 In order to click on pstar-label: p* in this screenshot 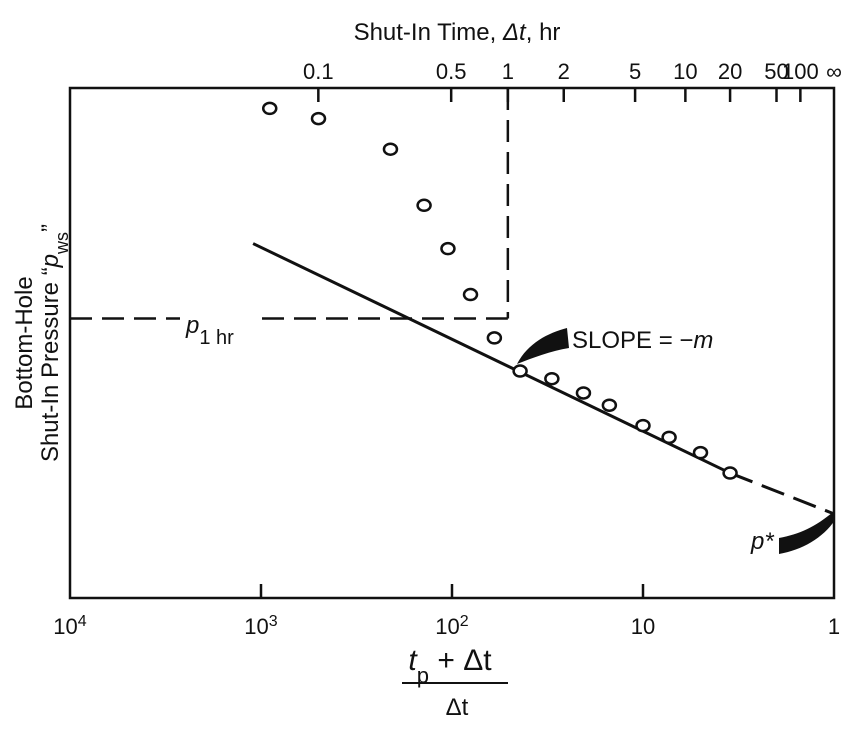, I will do `click(762, 541)`.